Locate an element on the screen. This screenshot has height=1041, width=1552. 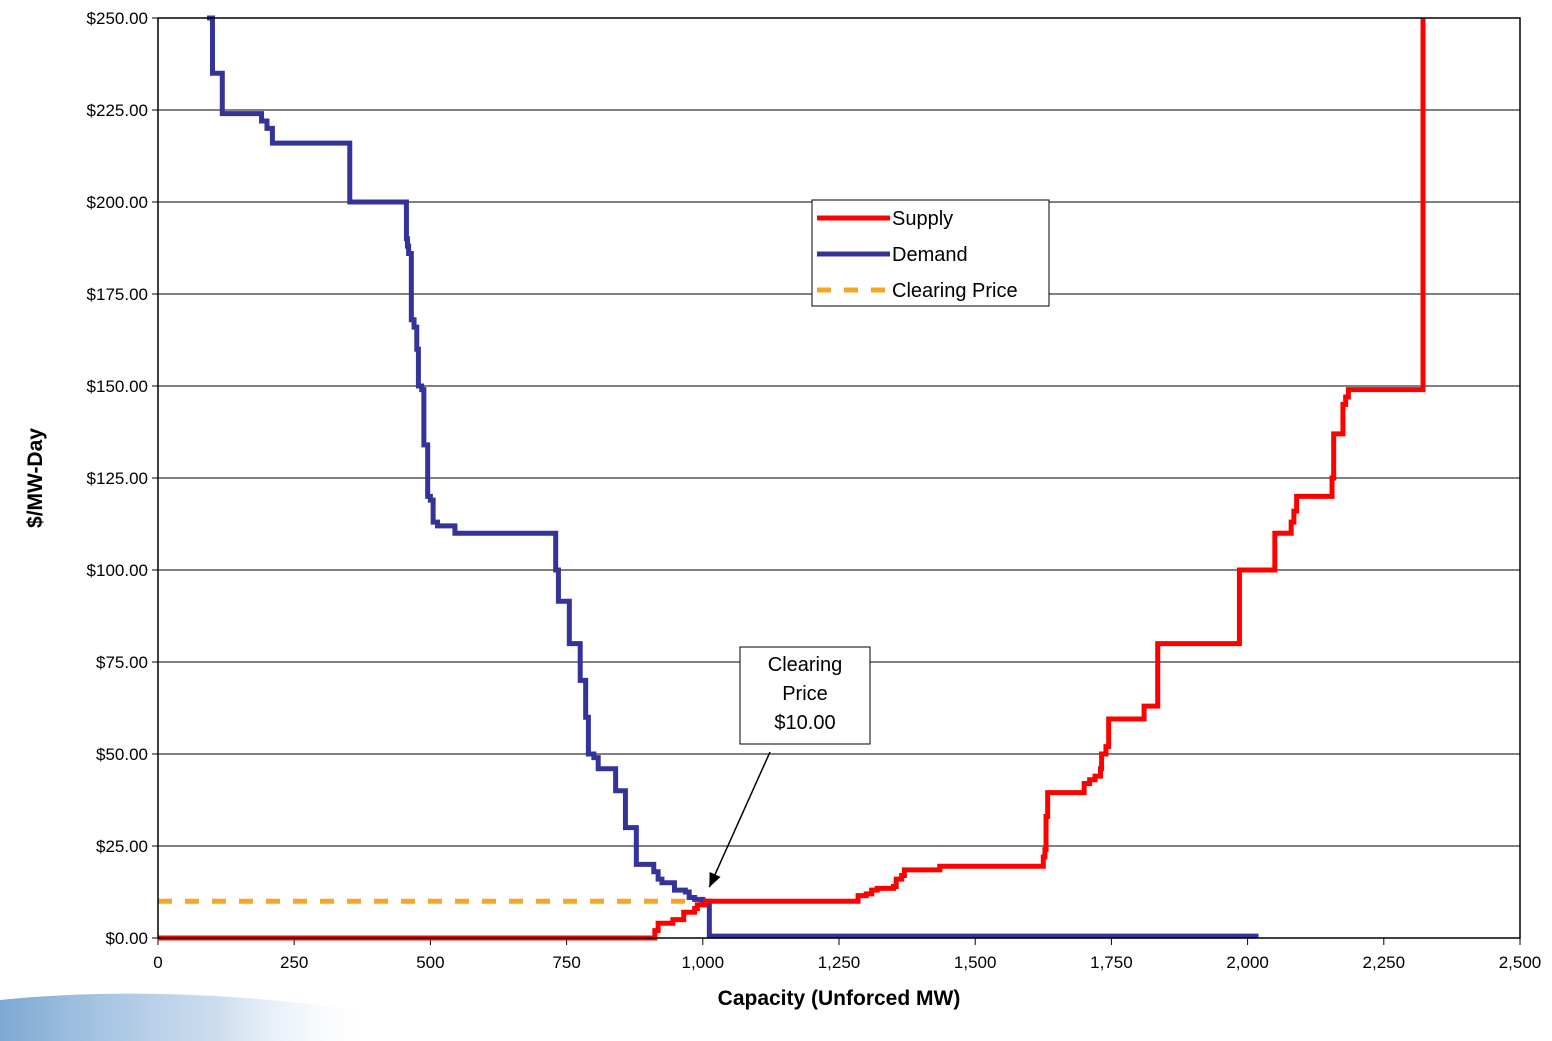
x-tick-label: 1,000 is located at coordinates (703, 962).